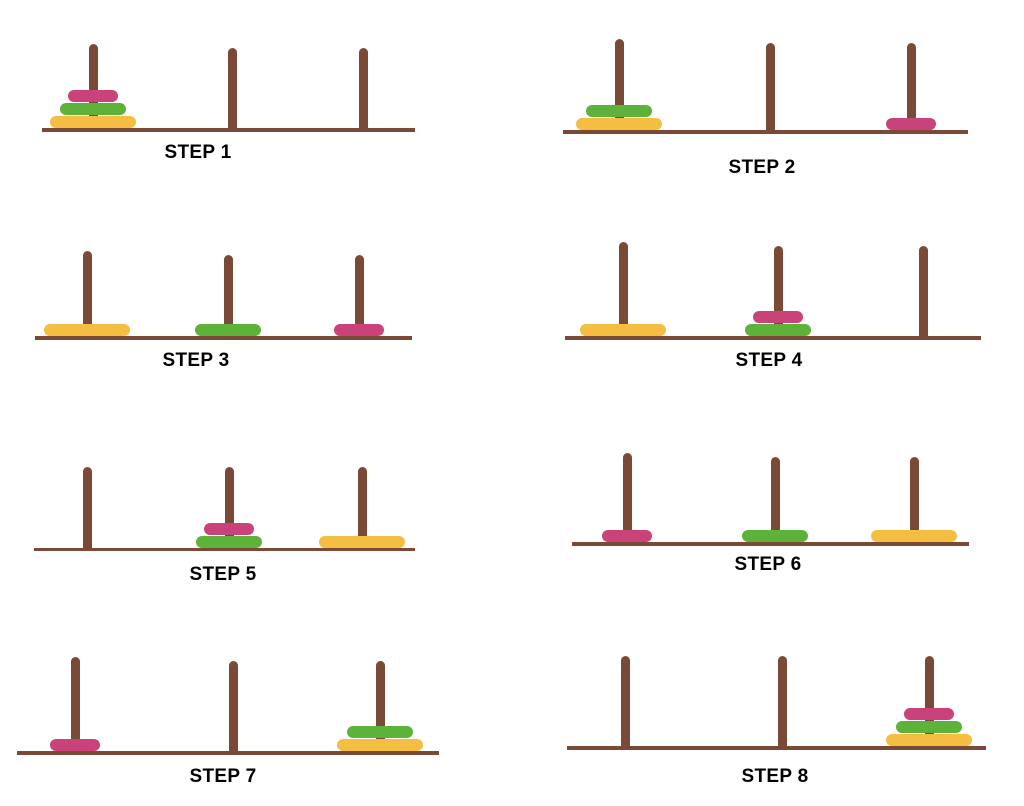 The width and height of the screenshot is (1024, 806). What do you see at coordinates (769, 360) in the screenshot?
I see `step-label: STEP 4` at bounding box center [769, 360].